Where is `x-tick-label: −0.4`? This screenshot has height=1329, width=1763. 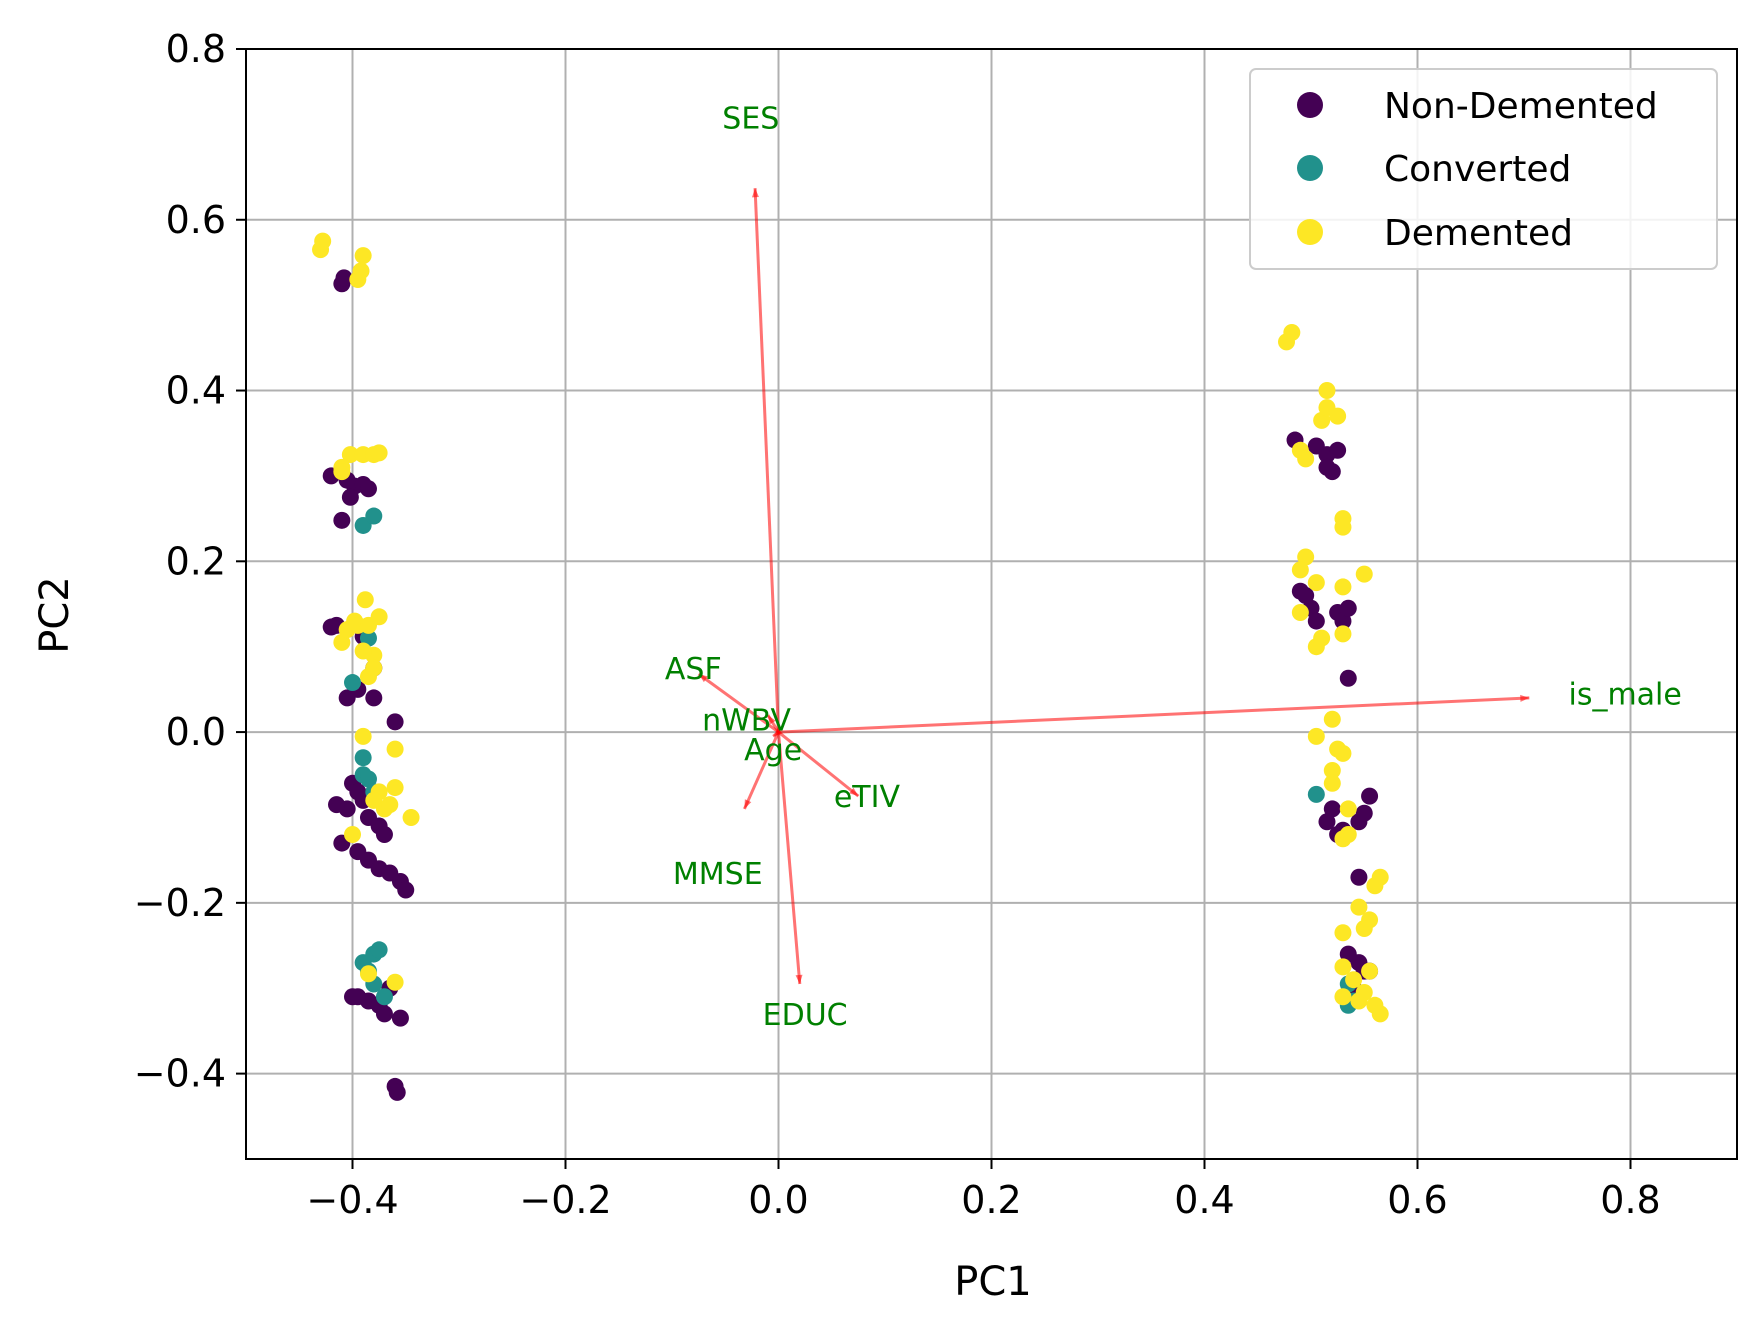
x-tick-label: −0.4 is located at coordinates (352, 1200).